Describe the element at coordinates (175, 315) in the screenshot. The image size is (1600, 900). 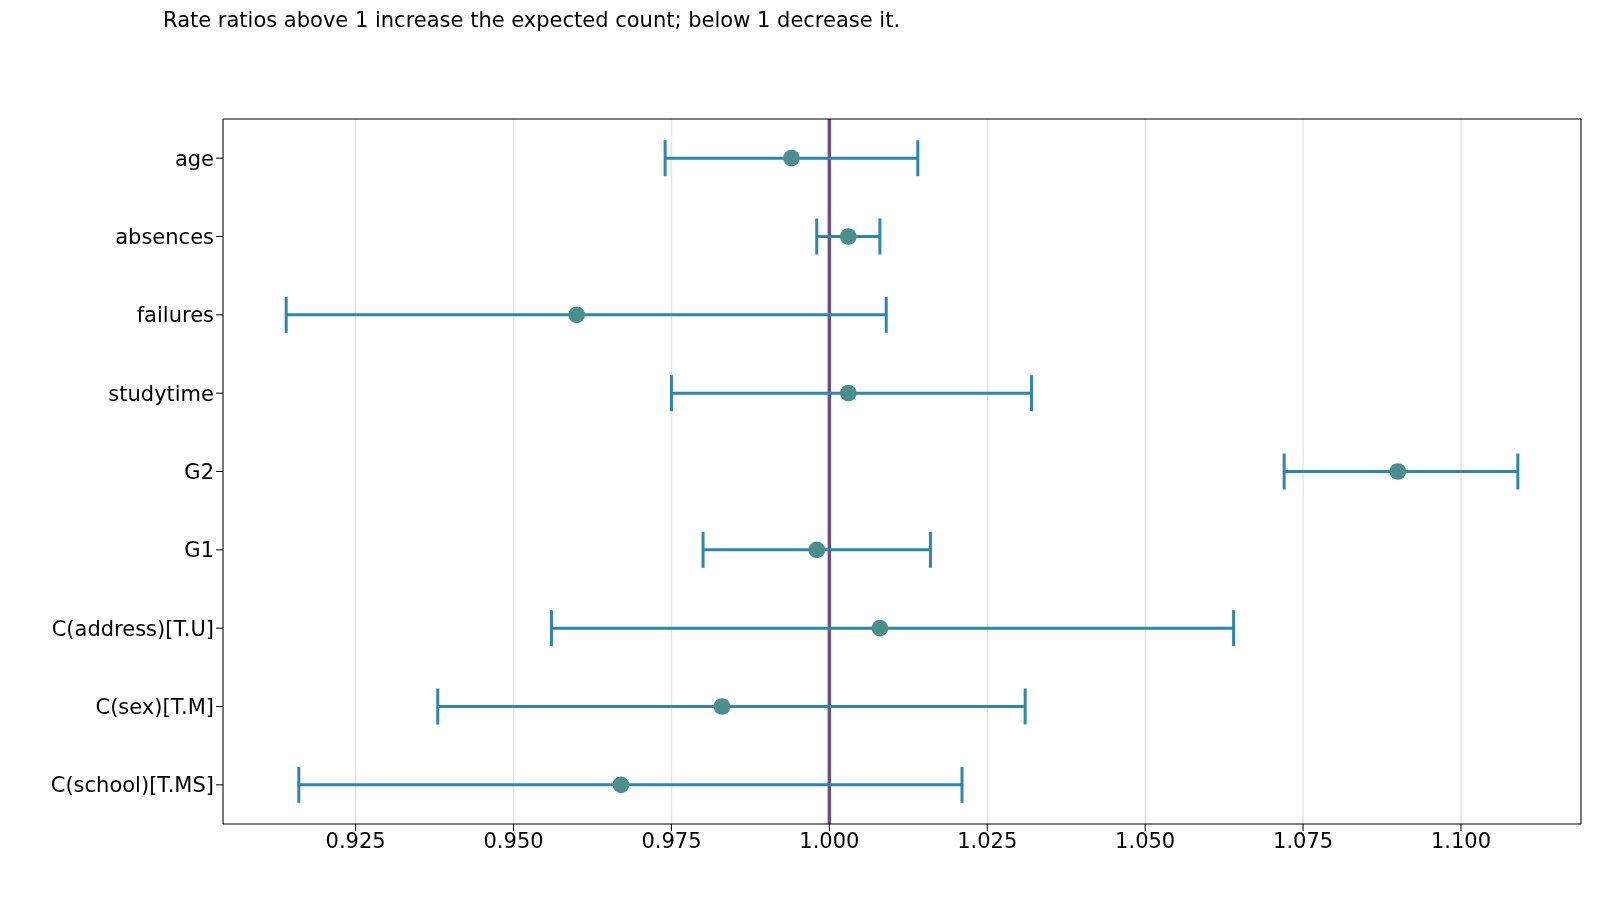
I see `y-tick-label: failures` at that location.